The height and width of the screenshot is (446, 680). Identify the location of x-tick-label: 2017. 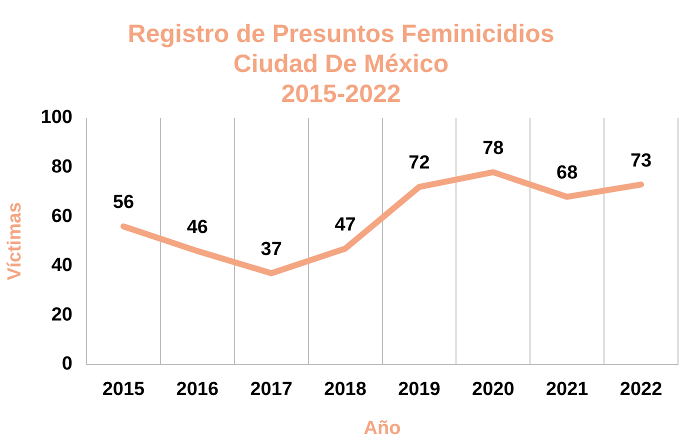
(271, 389).